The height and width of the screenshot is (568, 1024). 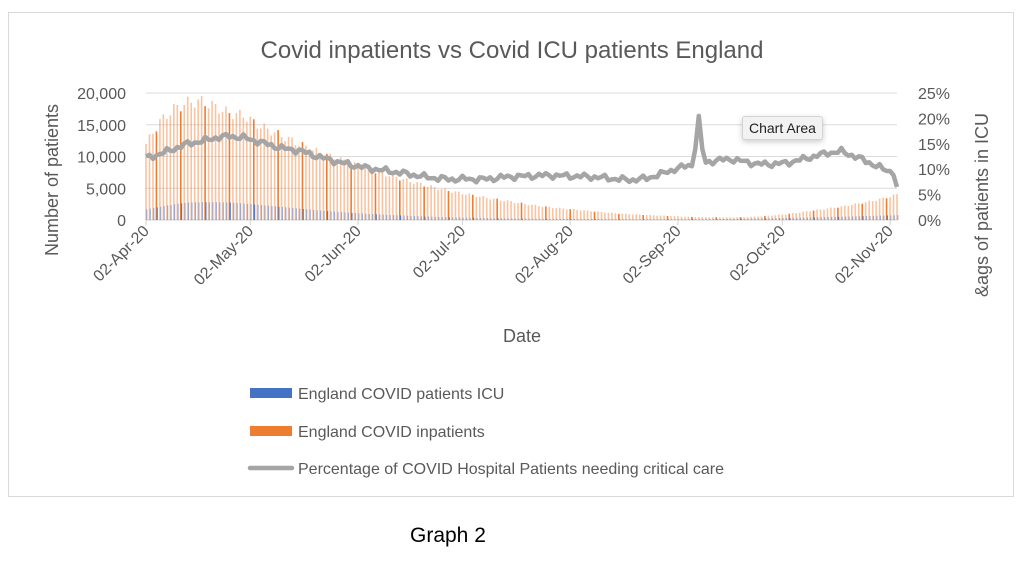 I want to click on percentage-line-group, so click(x=522, y=150).